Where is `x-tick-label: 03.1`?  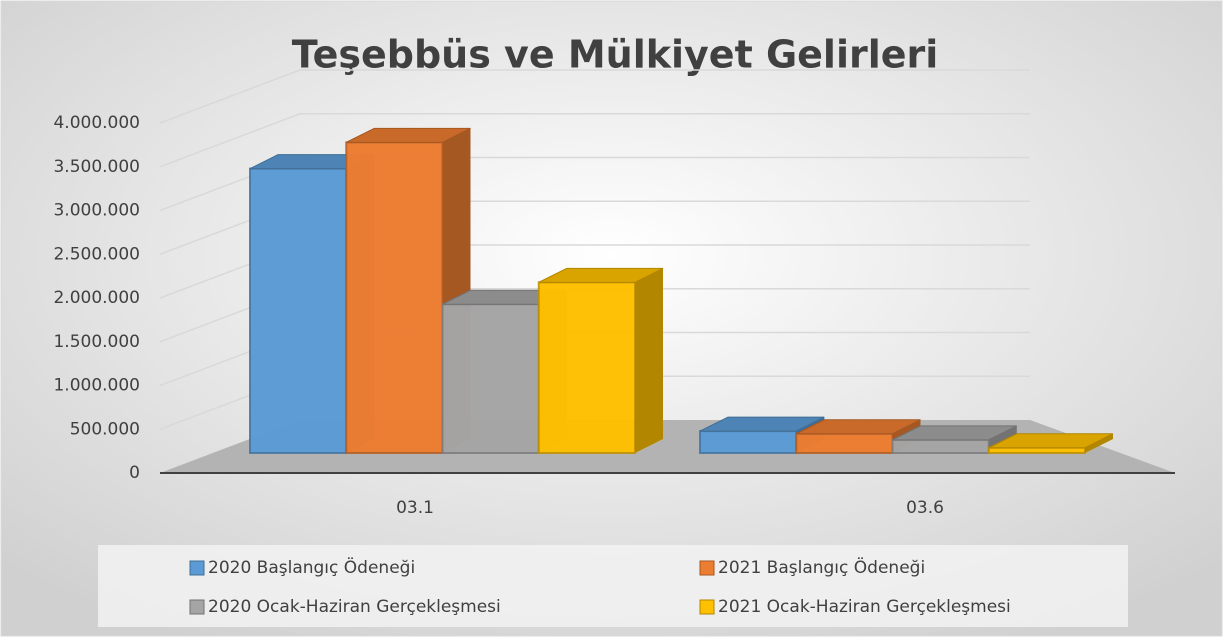 x-tick-label: 03.1 is located at coordinates (415, 508).